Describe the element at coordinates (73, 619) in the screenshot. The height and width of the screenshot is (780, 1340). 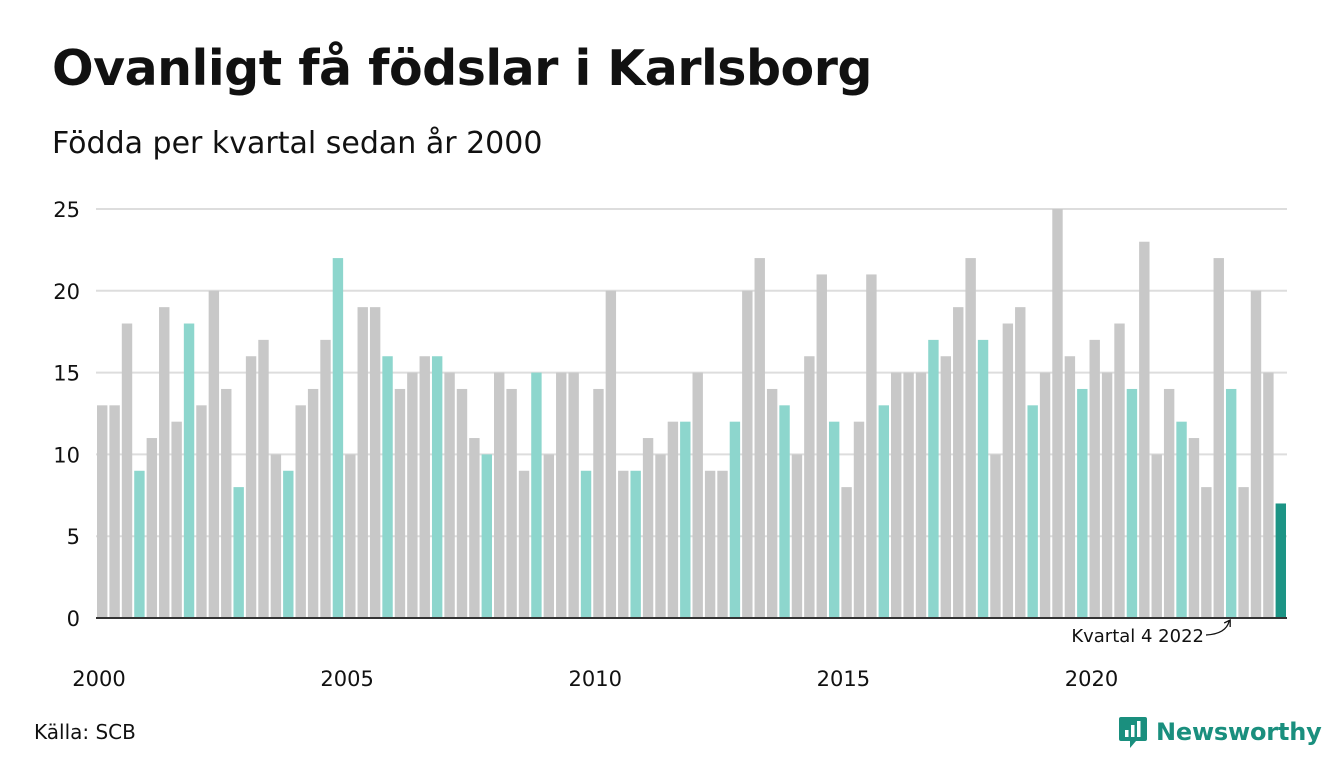
I see `y-tick-label: 0` at that location.